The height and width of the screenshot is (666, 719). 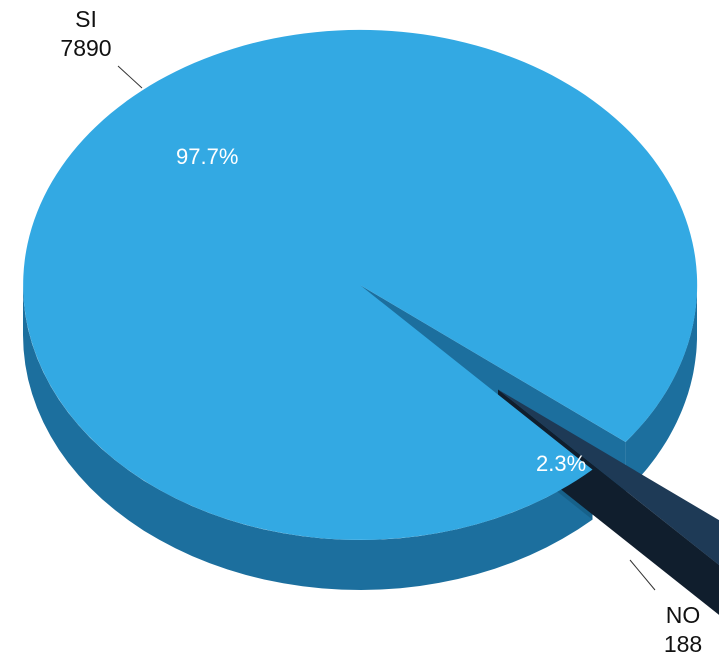 I want to click on leader-line-no, so click(x=642, y=575).